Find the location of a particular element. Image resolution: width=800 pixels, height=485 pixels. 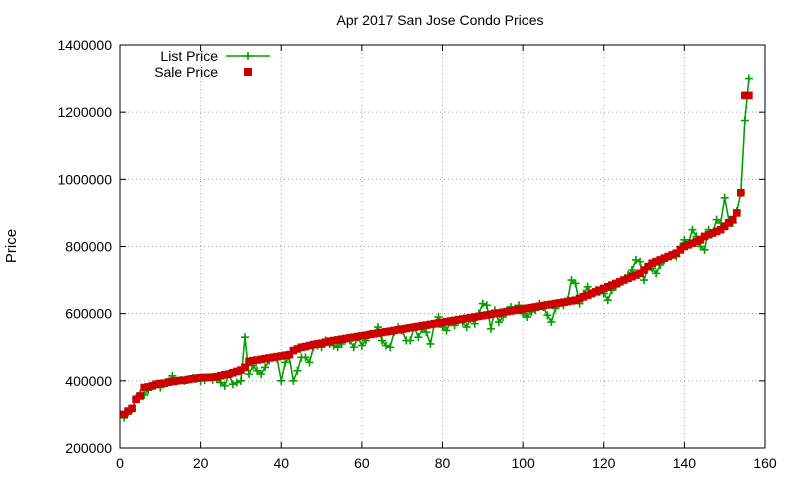

y-tick-label: 1200000 is located at coordinates (84, 112).